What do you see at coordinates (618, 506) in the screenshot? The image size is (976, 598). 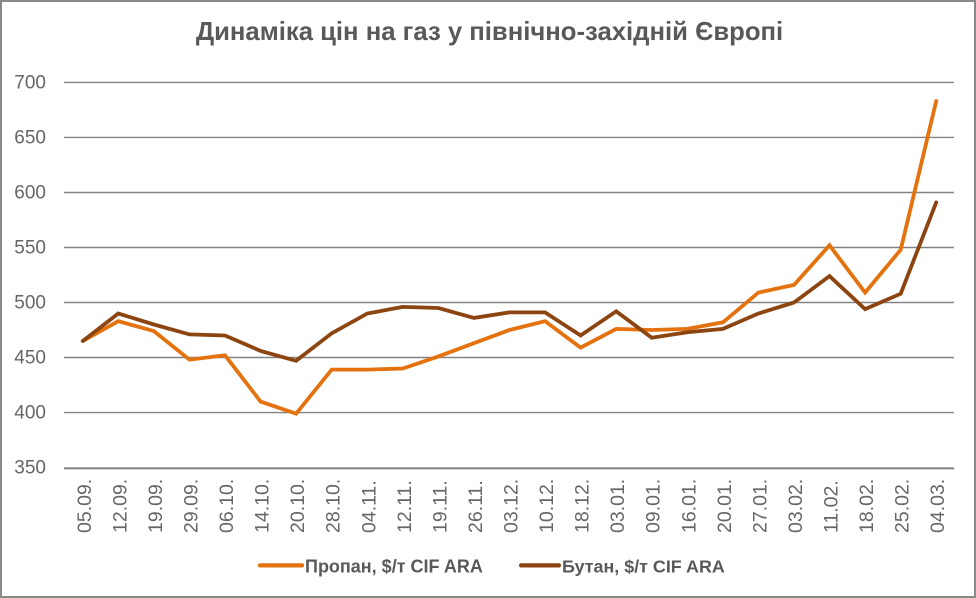 I see `svg-text: 03.01.` at bounding box center [618, 506].